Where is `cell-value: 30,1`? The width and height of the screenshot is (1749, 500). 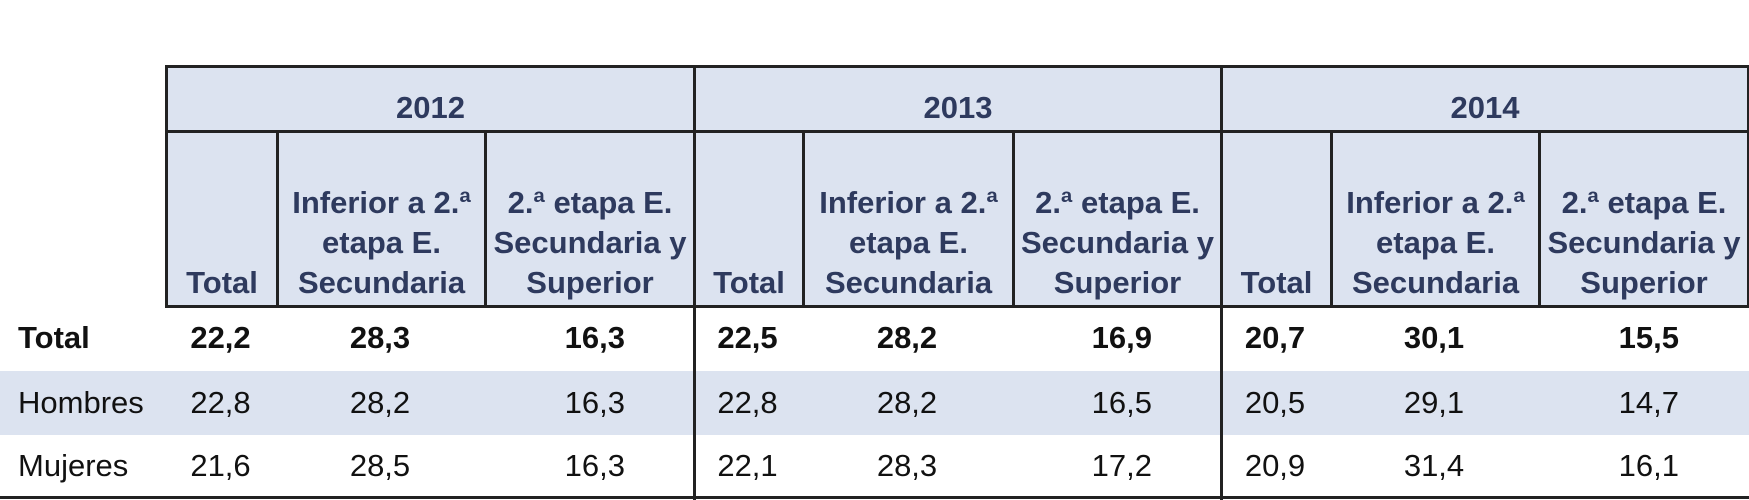 cell-value: 30,1 is located at coordinates (1434, 337).